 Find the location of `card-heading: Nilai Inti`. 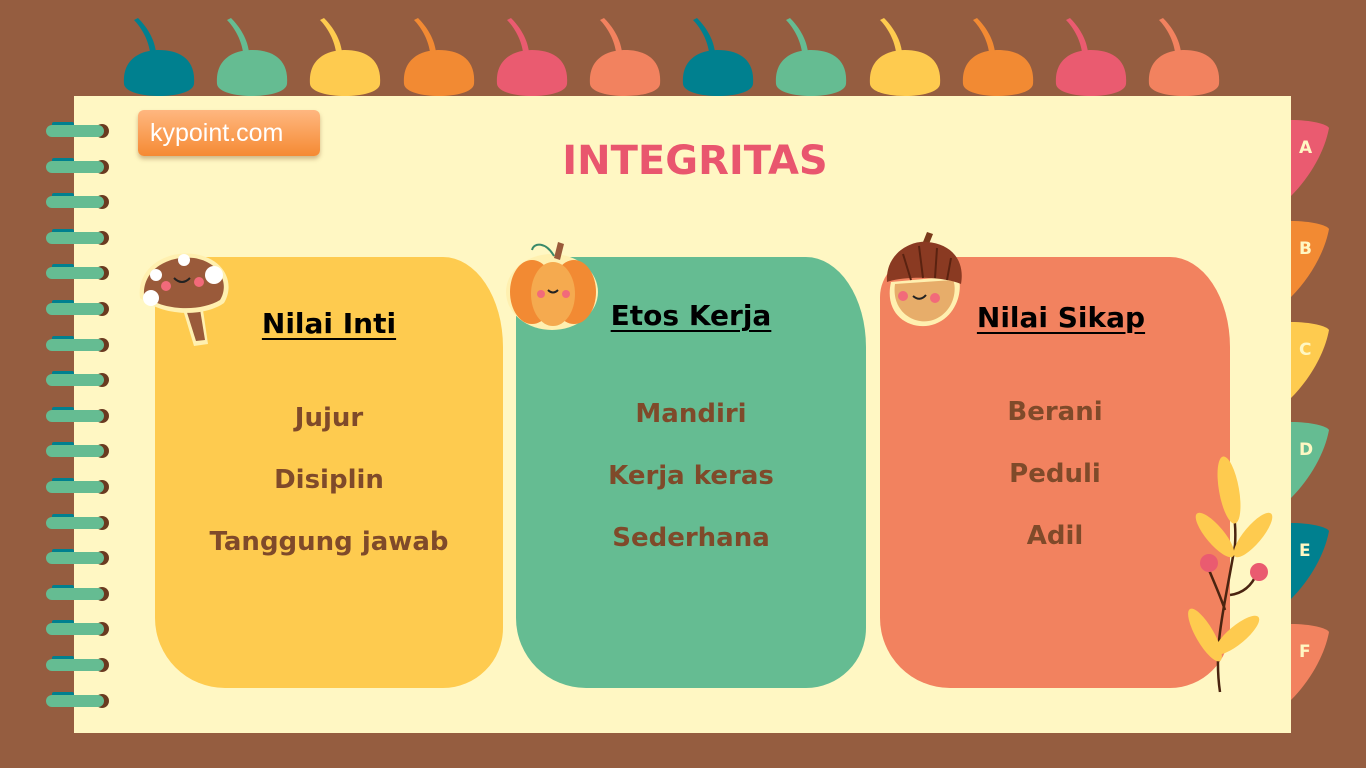

card-heading: Nilai Inti is located at coordinates (329, 323).